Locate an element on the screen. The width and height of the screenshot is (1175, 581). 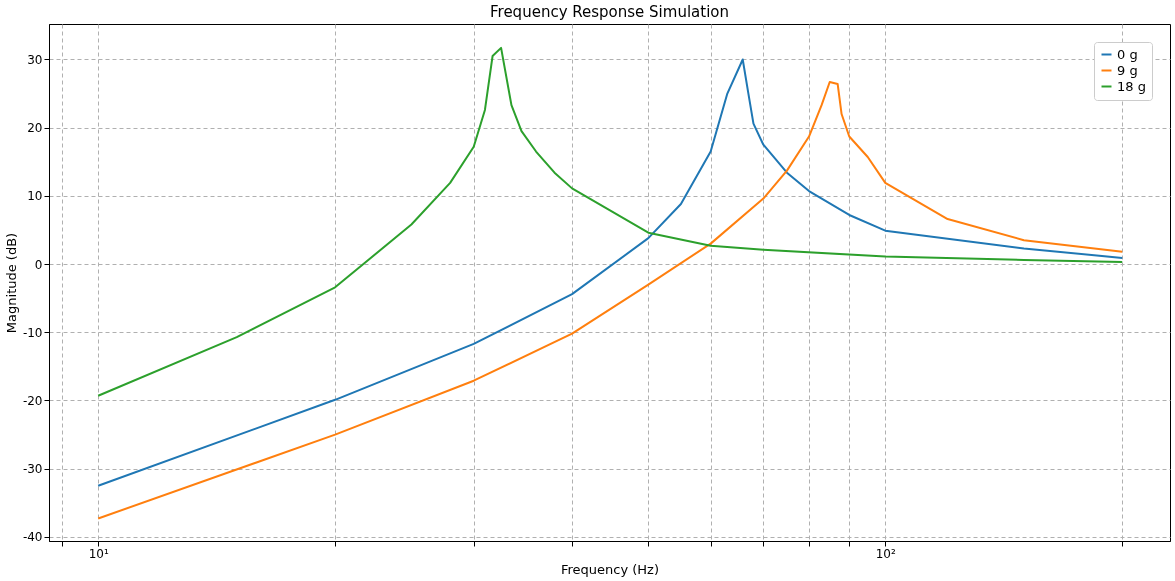
y-tick-label: 20 is located at coordinates (35, 128).